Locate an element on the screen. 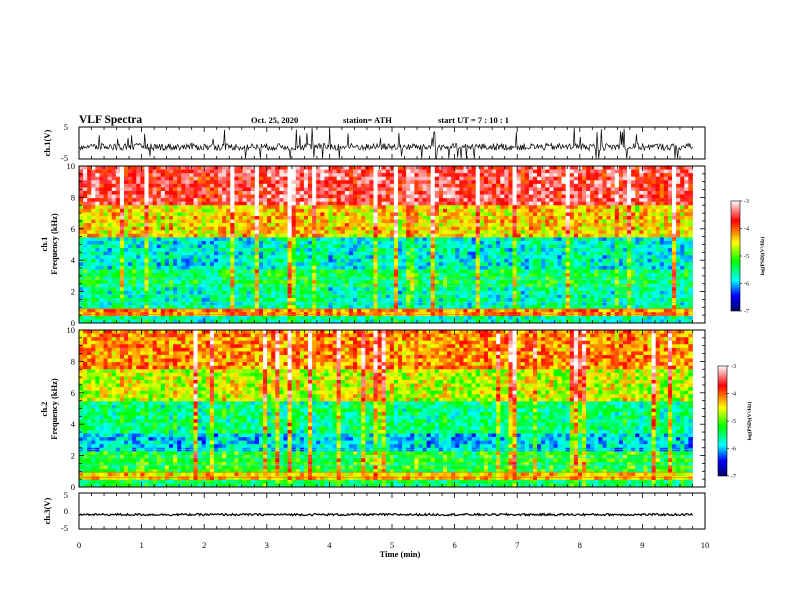 The height and width of the screenshot is (612, 792). ch1-waveform-panel: 5 -5 ch.1(V) is located at coordinates (374, 142).